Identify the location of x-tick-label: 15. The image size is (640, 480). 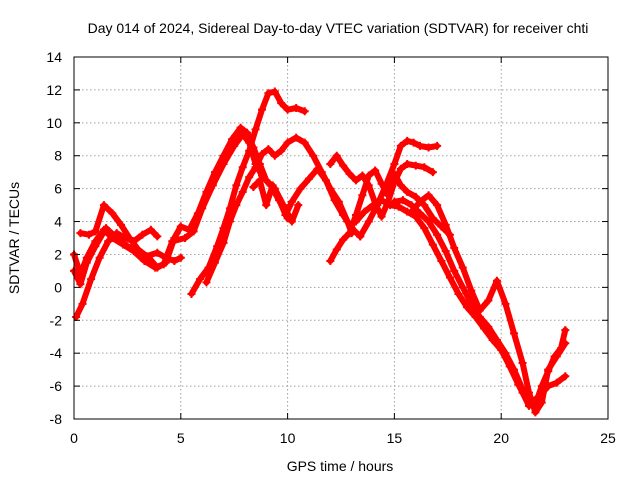
(395, 438).